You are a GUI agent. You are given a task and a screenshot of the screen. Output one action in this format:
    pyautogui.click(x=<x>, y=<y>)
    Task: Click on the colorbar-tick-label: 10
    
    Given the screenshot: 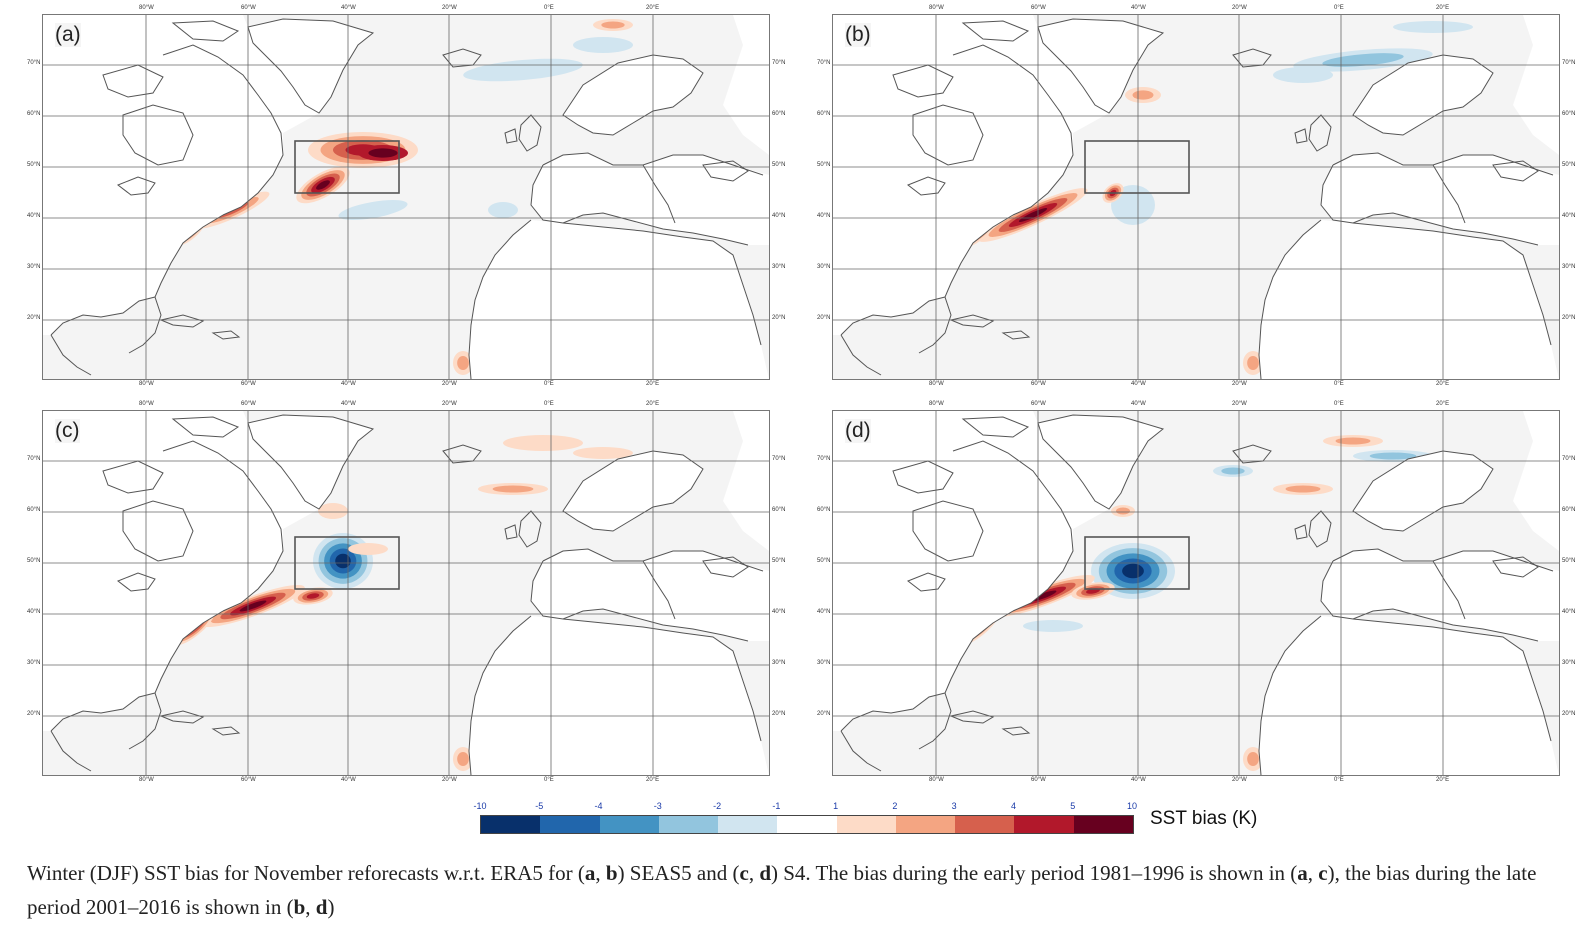 What is the action you would take?
    pyautogui.click(x=1132, y=806)
    